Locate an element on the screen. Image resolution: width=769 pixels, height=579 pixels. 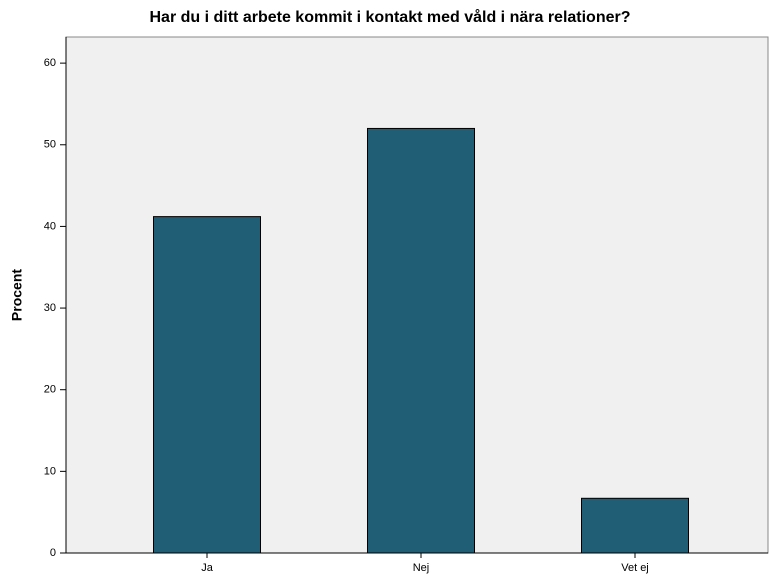
y-tick-label: 60 is located at coordinates (50, 63).